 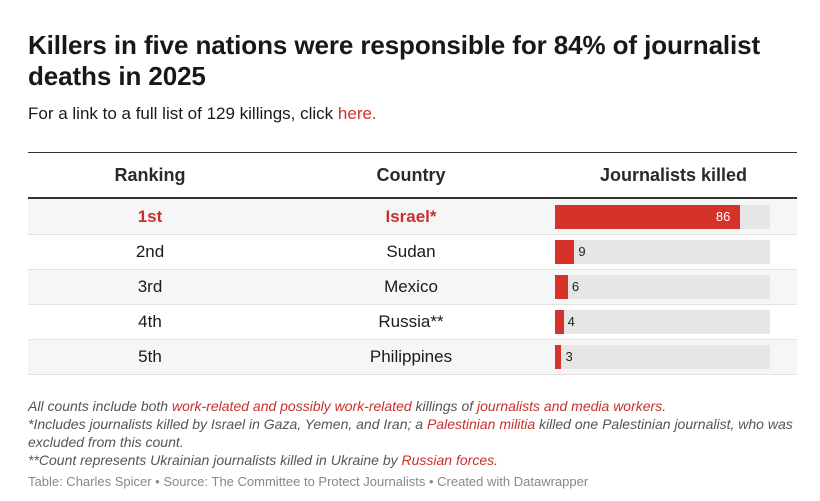 I want to click on country-cell: Mexico, so click(x=411, y=286).